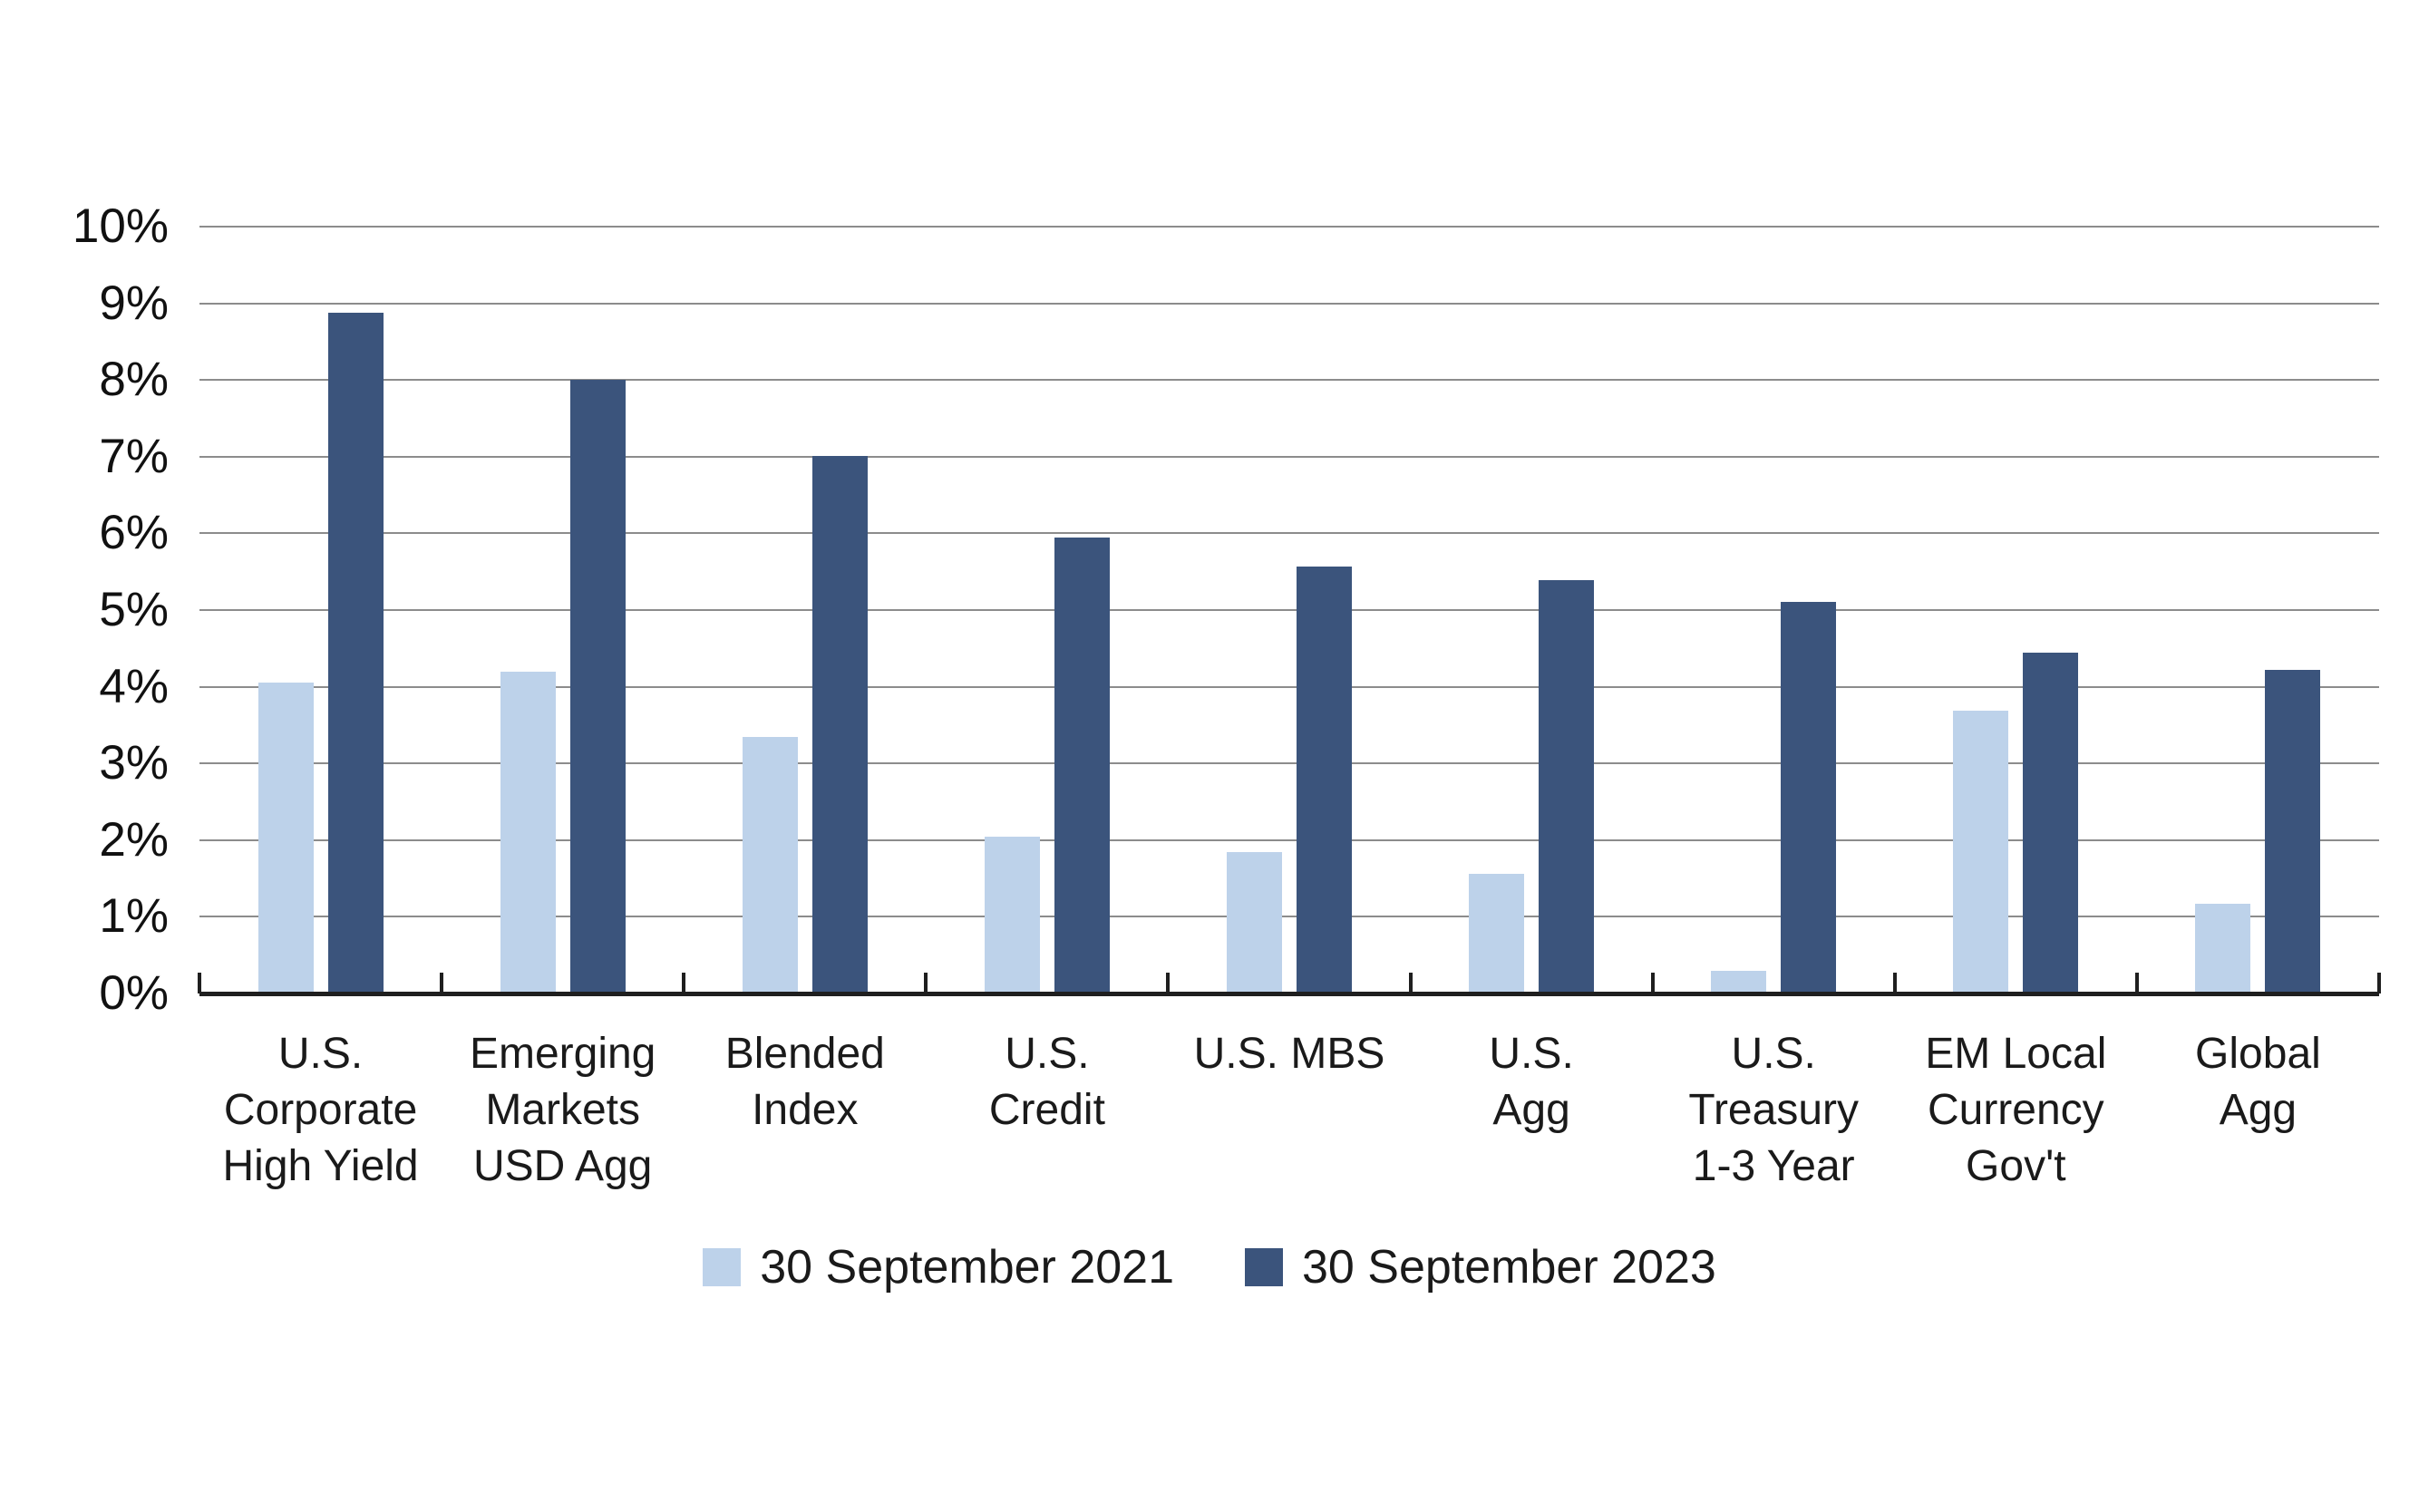 This screenshot has height=1512, width=2419. Describe the element at coordinates (1210, 1267) in the screenshot. I see `legend: 30 September 2021 30 September 2023` at that location.